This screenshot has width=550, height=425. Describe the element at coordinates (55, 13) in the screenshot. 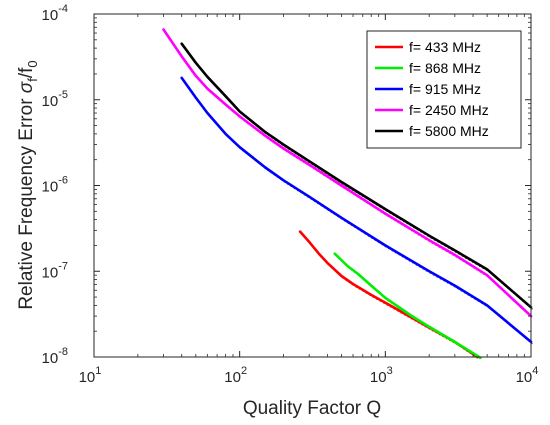

I see `y-tick-label-4: 10⁻⁴` at that location.